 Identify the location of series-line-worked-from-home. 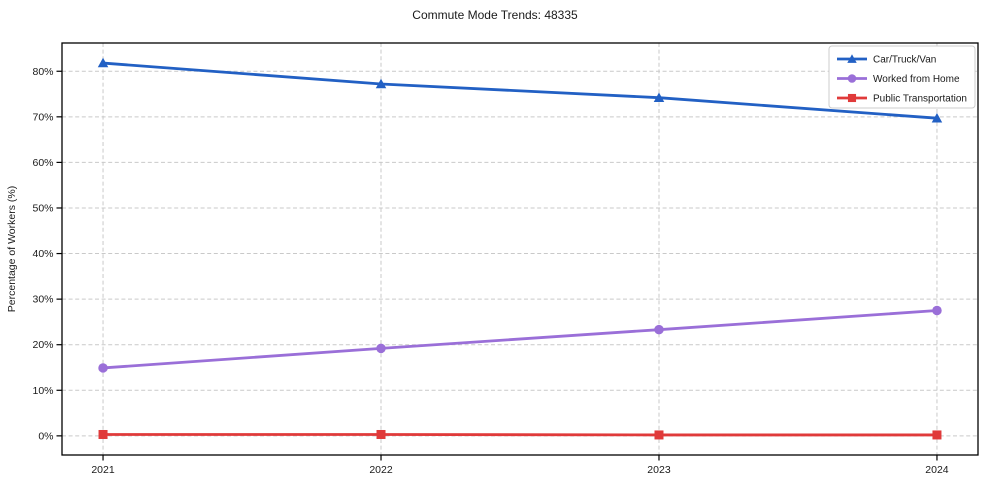
(520, 339).